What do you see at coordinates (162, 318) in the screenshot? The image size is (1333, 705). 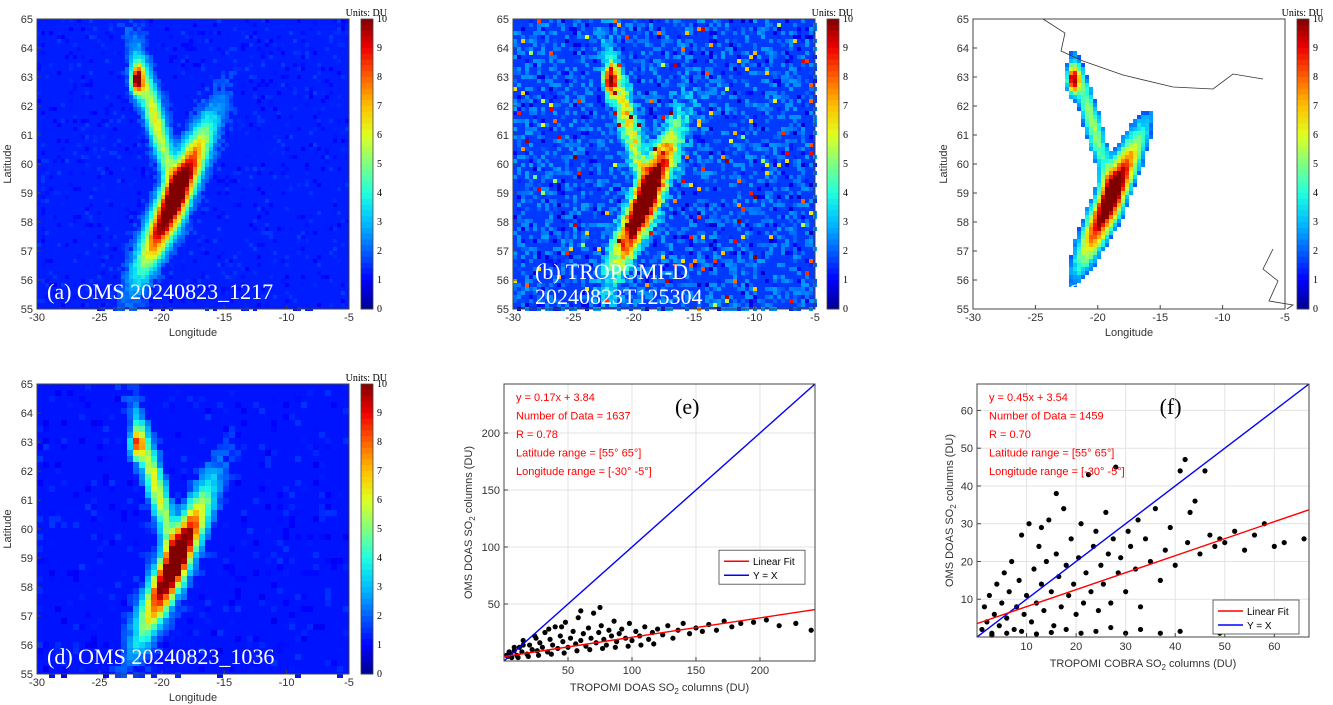 I see `x-tick-label: -20` at bounding box center [162, 318].